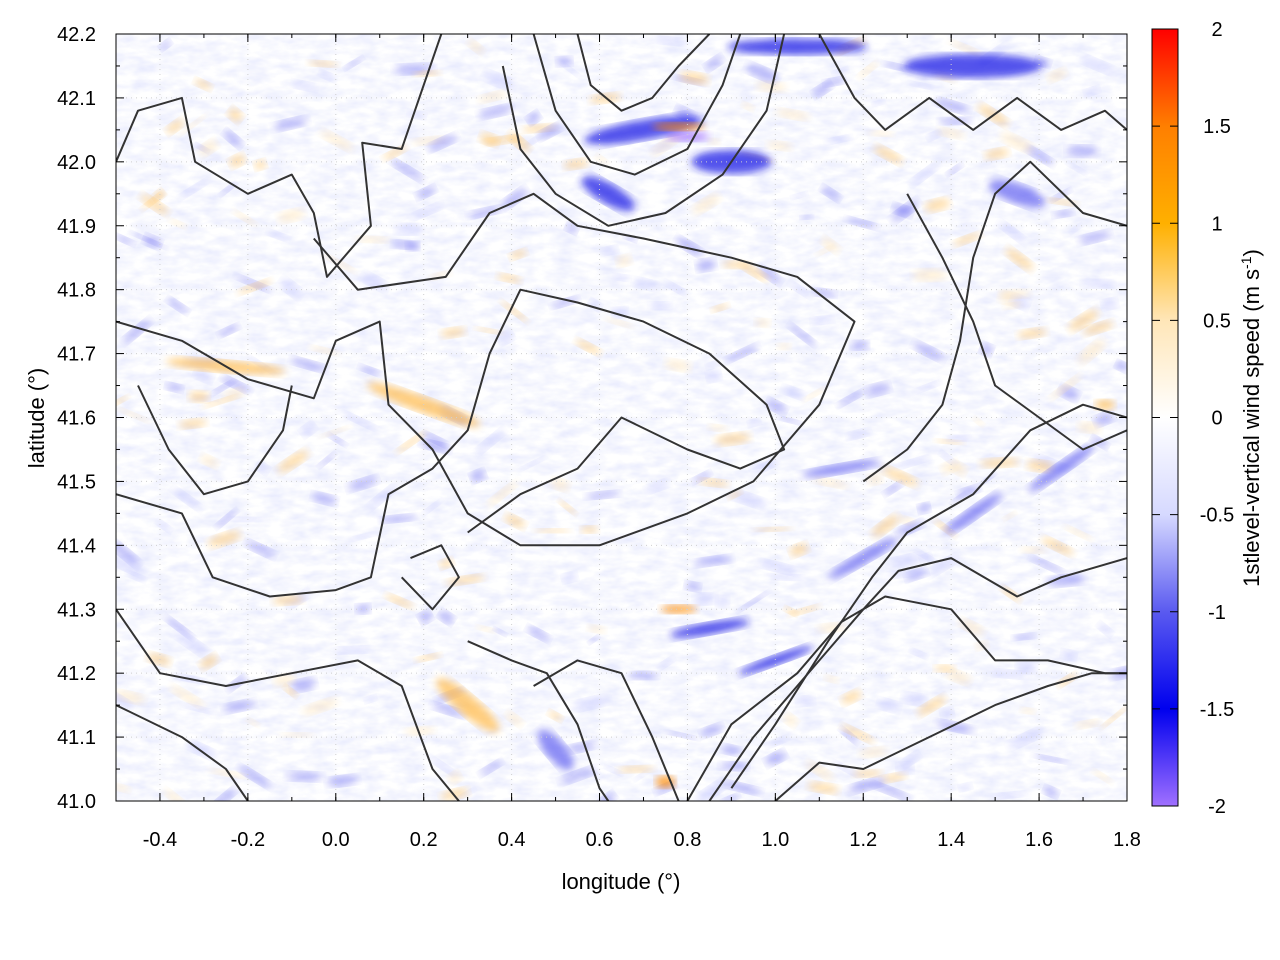  Describe the element at coordinates (76, 35) in the screenshot. I see `y-tick-label: 42.2` at that location.